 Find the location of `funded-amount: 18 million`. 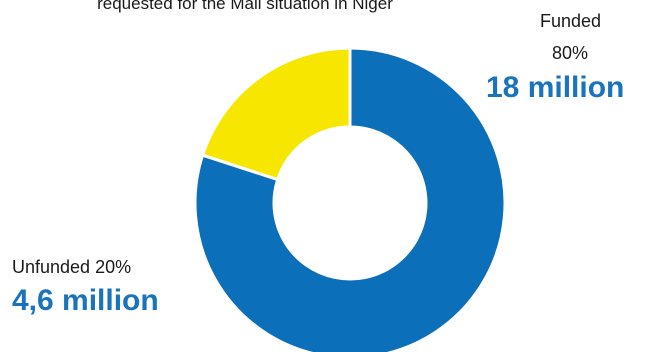

funded-amount: 18 million is located at coordinates (555, 87).